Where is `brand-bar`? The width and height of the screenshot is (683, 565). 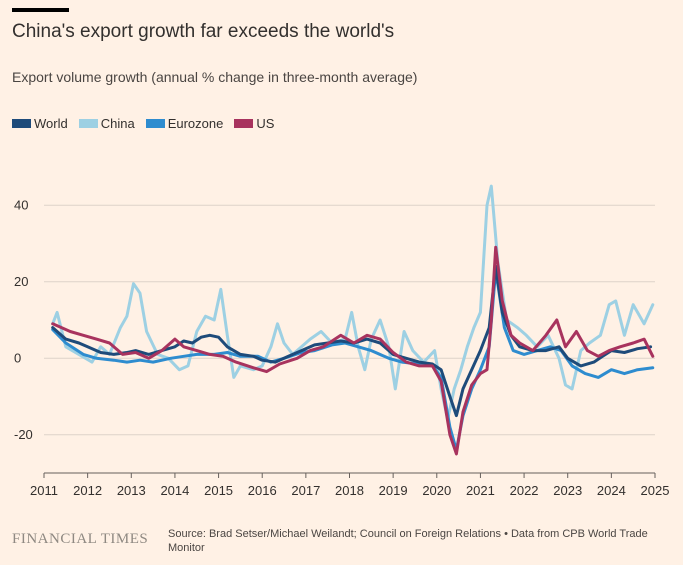 brand-bar is located at coordinates (40, 10).